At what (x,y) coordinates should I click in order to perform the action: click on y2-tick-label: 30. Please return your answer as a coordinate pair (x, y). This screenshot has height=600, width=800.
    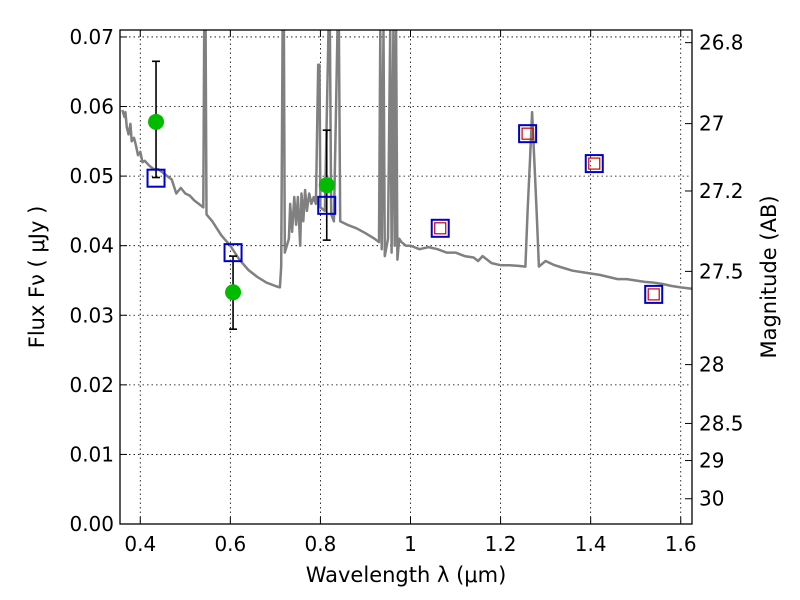
    Looking at the image, I should click on (711, 499).